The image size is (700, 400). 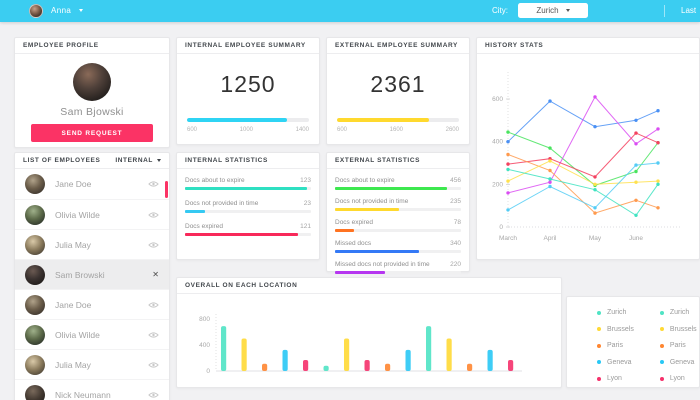 I want to click on user-name: Anna, so click(x=61, y=10).